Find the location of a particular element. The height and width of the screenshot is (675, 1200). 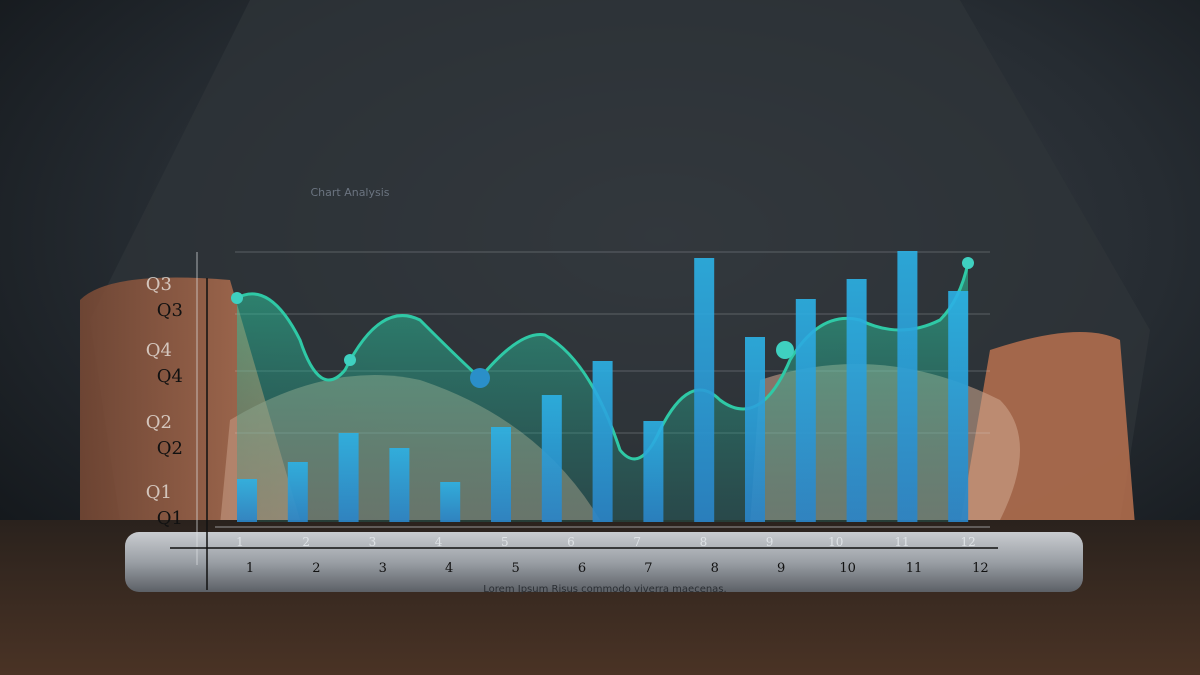

back-x-label: 5 is located at coordinates (505, 542).